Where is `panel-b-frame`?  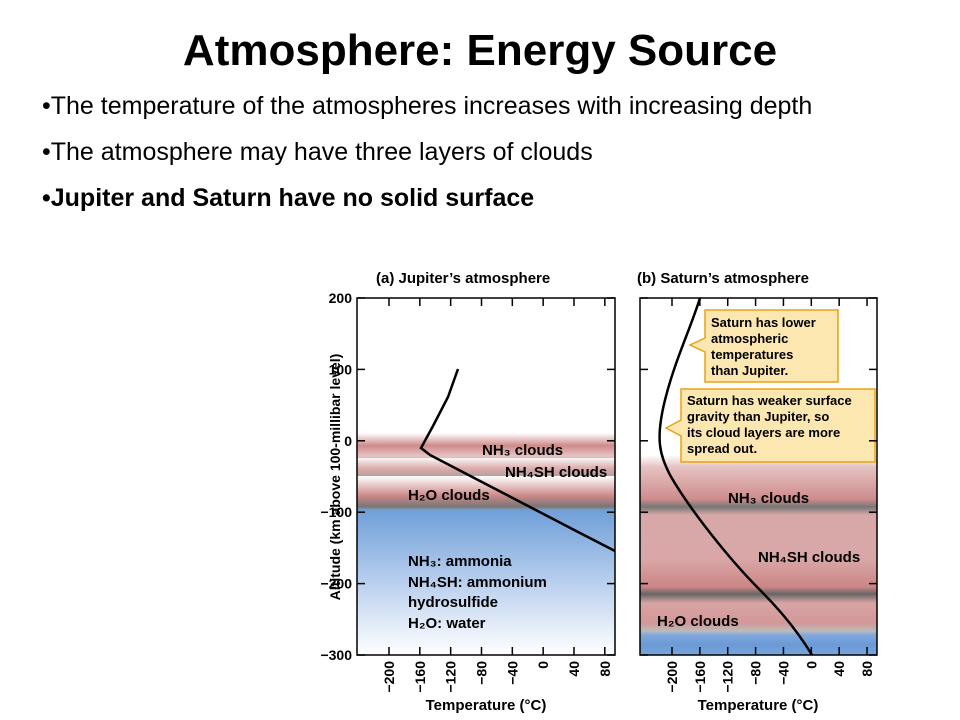
panel-b-frame is located at coordinates (758, 476).